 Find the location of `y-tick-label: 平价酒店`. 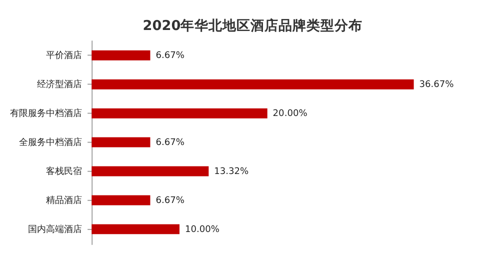

y-tick-label: 平价酒店 is located at coordinates (64, 56).